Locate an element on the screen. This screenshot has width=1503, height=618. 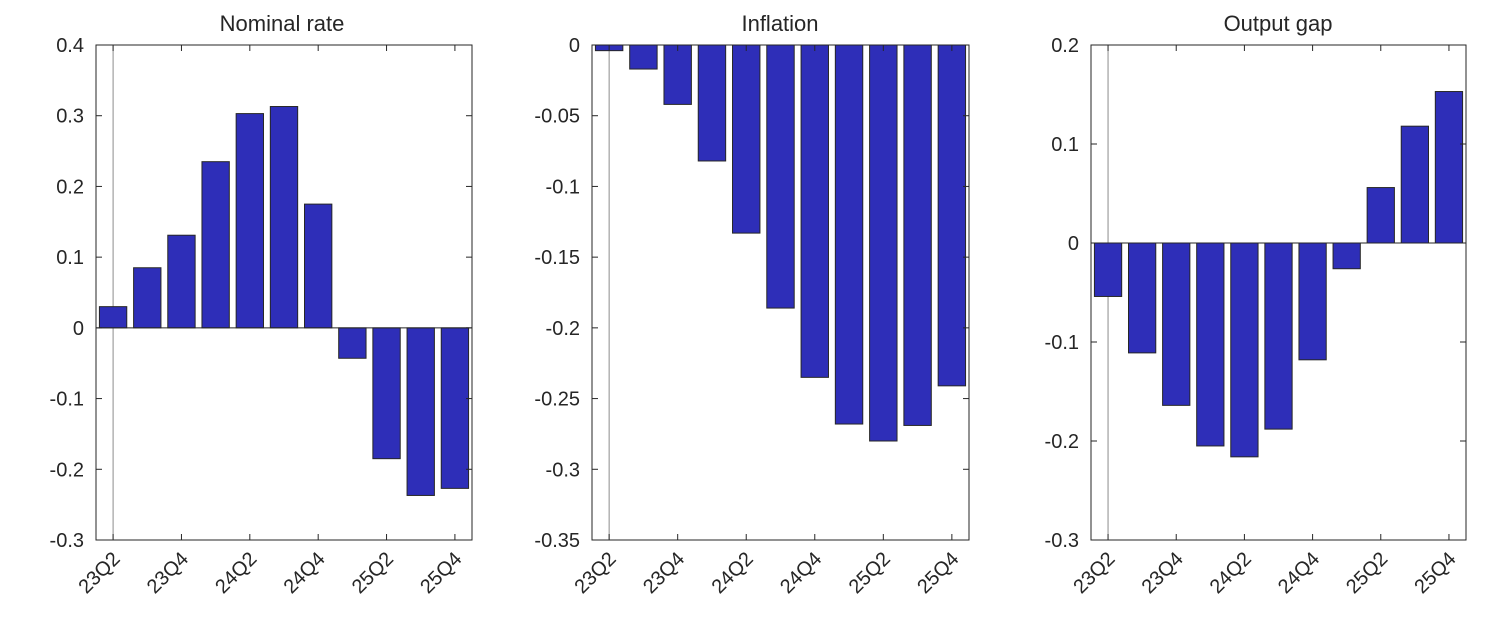
chart-title: Inflation is located at coordinates (779, 23).